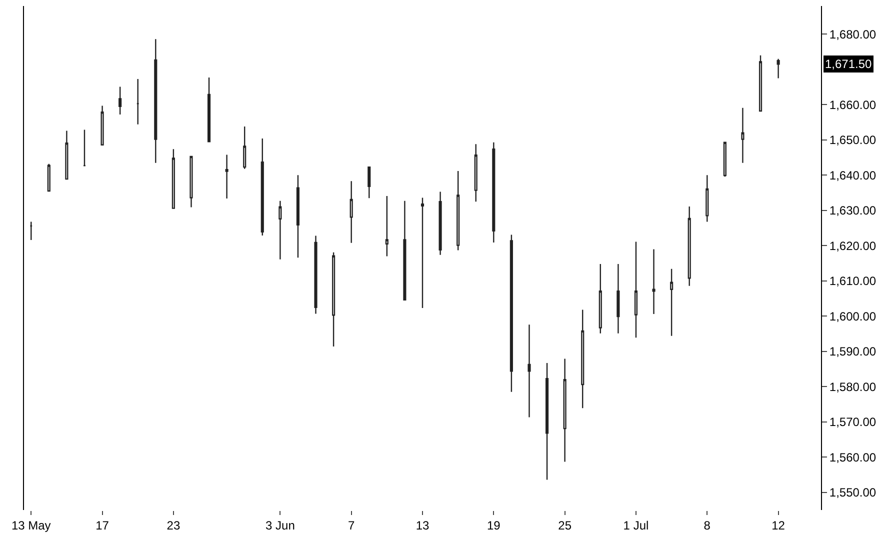  Describe the element at coordinates (852, 34) in the screenshot. I see `y-tick-label: 1,680.00` at that location.